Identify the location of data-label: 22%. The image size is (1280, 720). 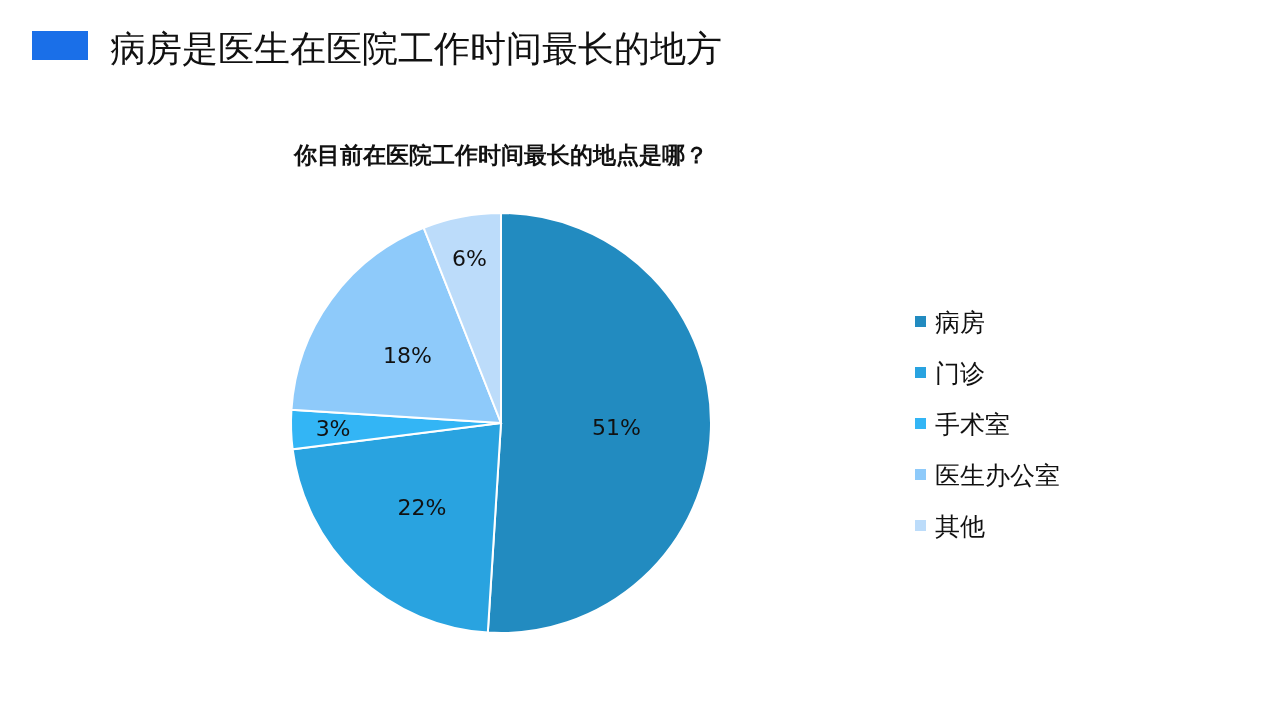
(422, 508).